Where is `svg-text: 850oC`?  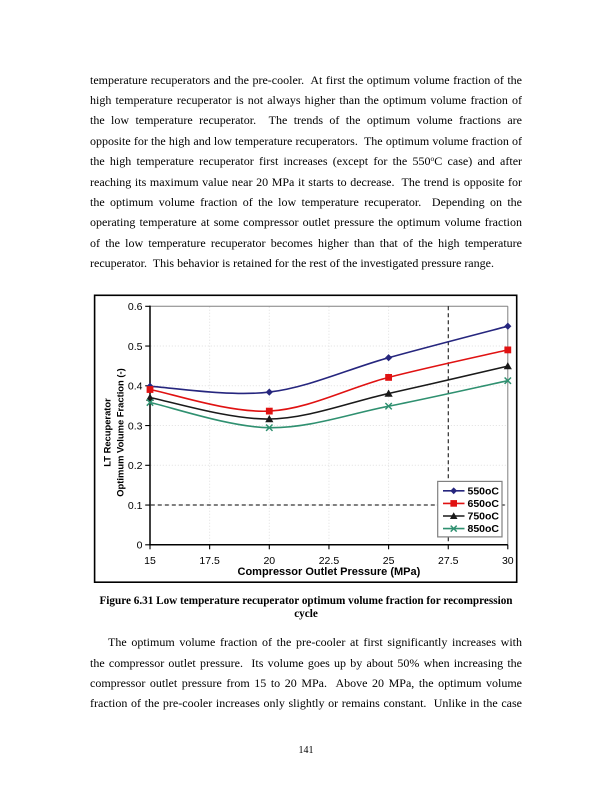
svg-text: 850oC is located at coordinates (484, 529).